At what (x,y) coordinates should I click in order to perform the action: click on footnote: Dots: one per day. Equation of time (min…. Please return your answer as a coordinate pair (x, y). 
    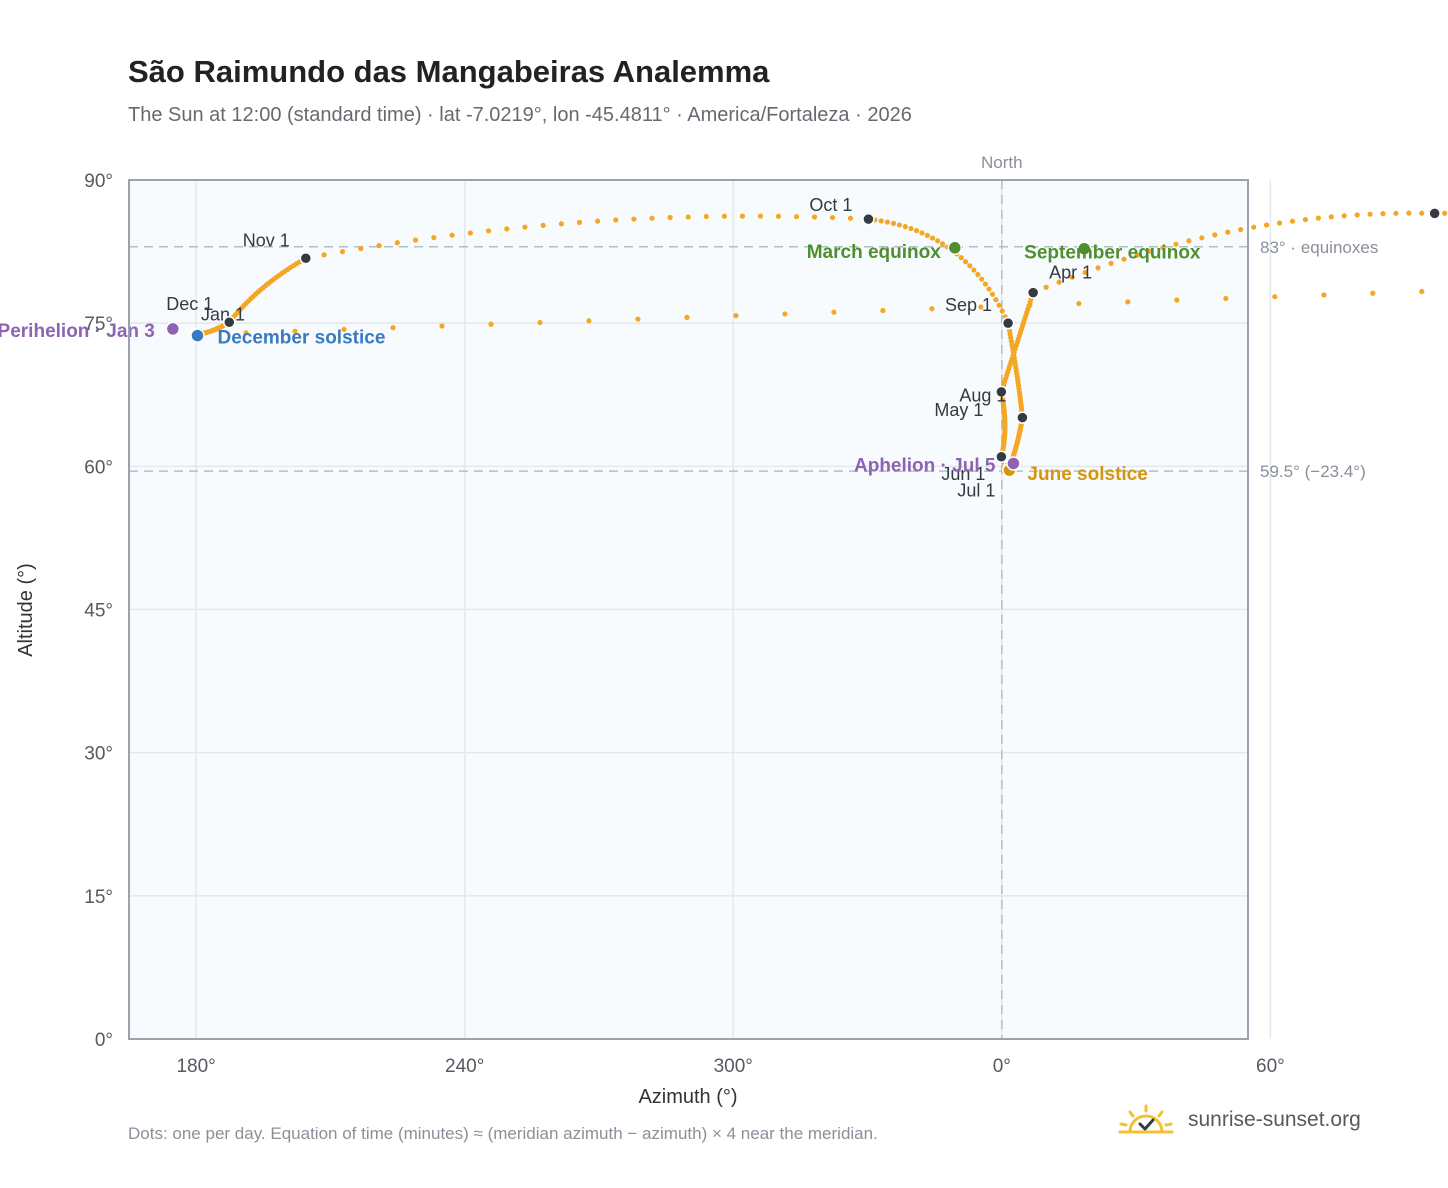
    Looking at the image, I should click on (503, 1133).